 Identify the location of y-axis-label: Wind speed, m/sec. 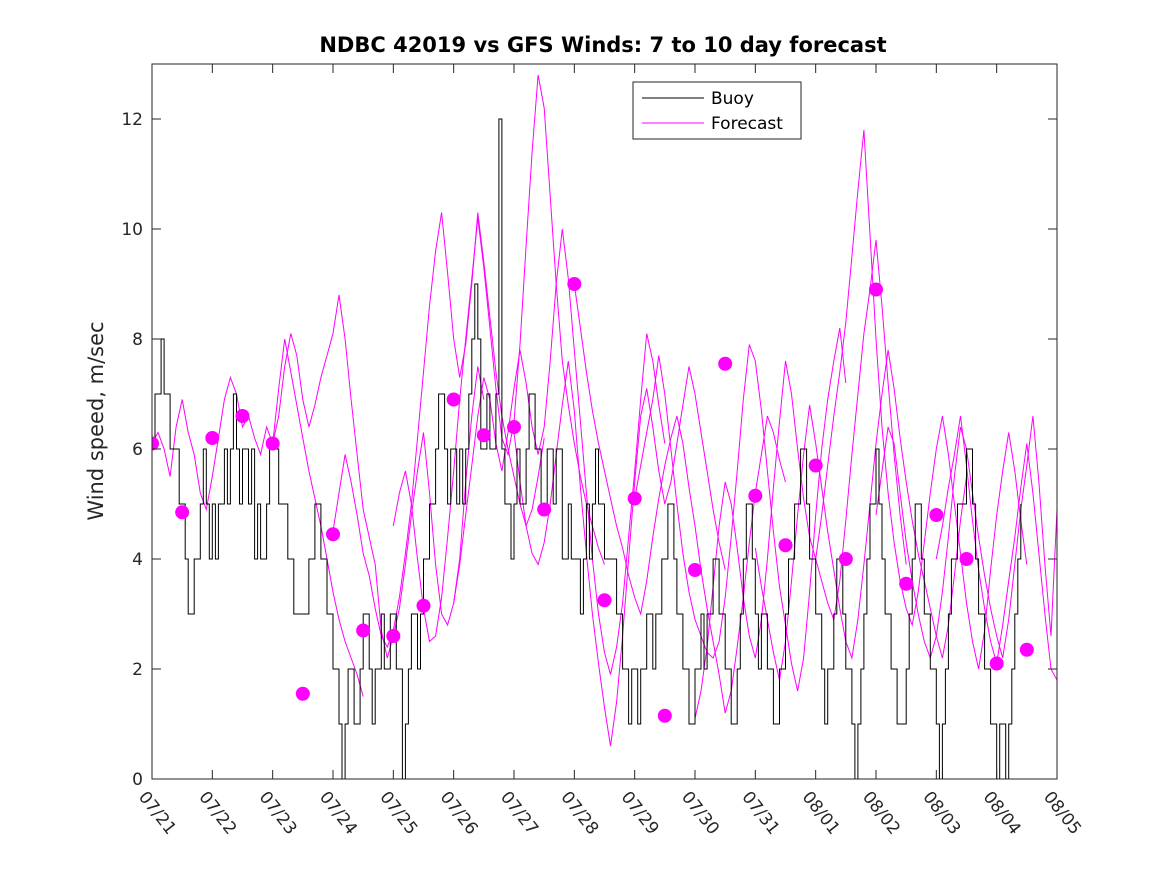
(96, 420).